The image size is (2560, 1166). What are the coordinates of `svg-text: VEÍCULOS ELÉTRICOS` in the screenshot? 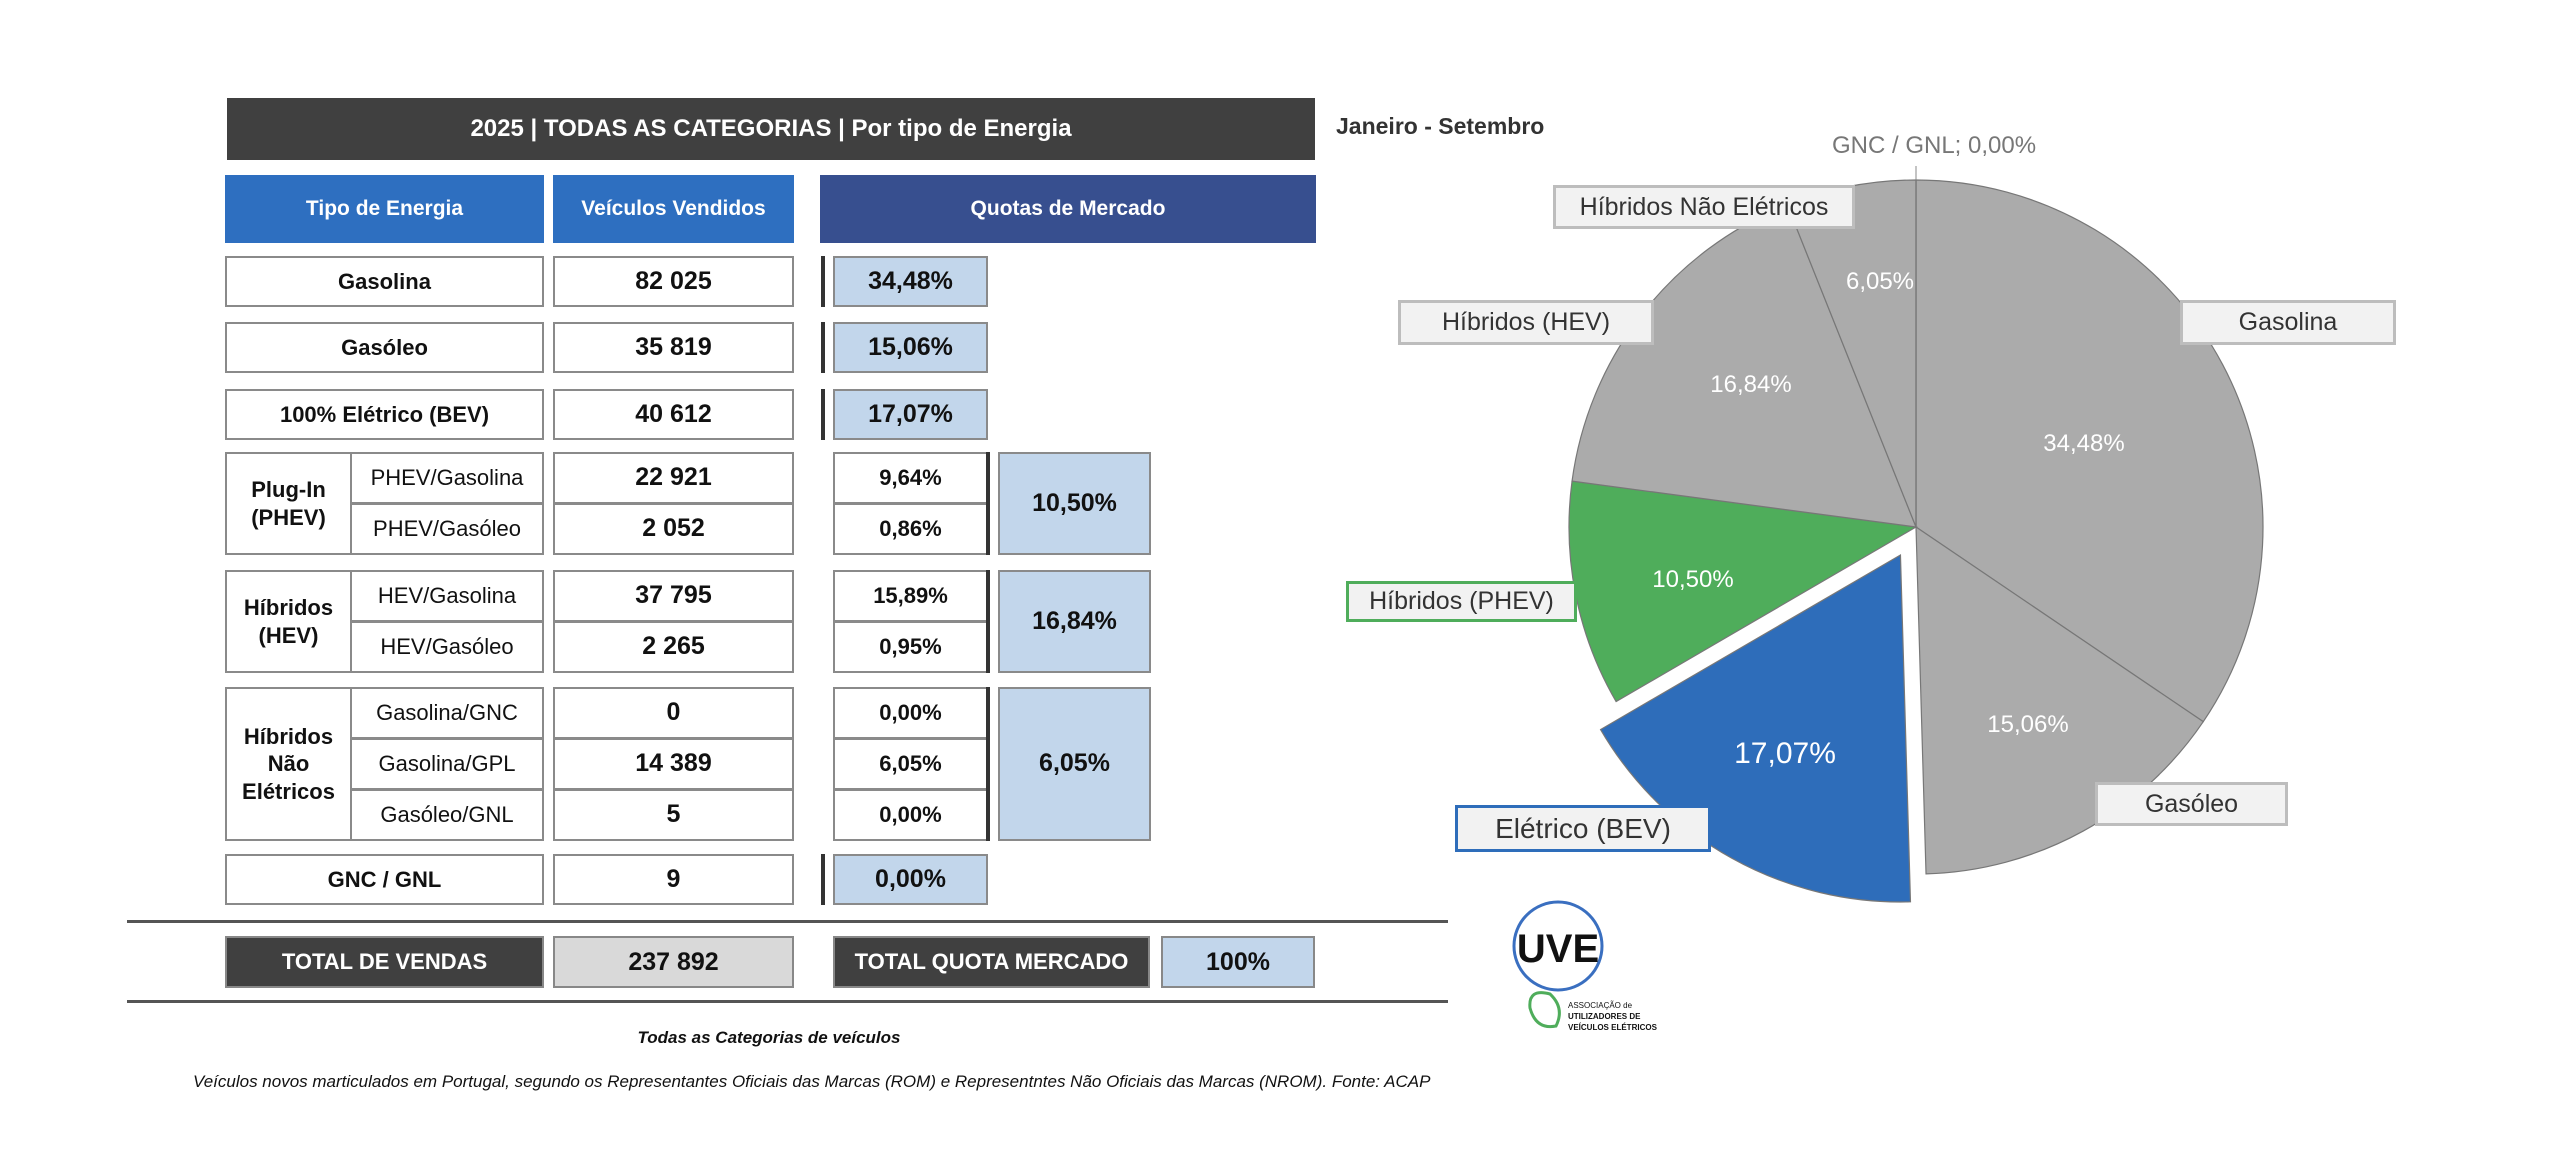 It's located at (1613, 1027).